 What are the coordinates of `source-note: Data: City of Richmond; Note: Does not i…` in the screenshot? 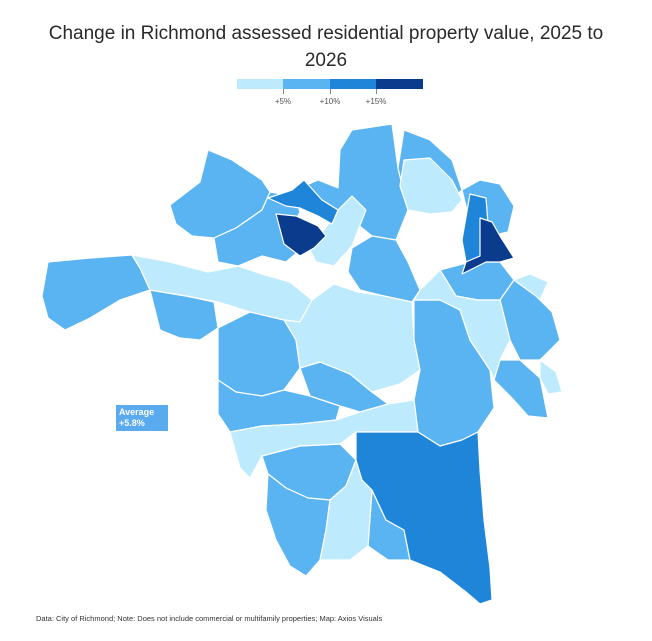 It's located at (209, 618).